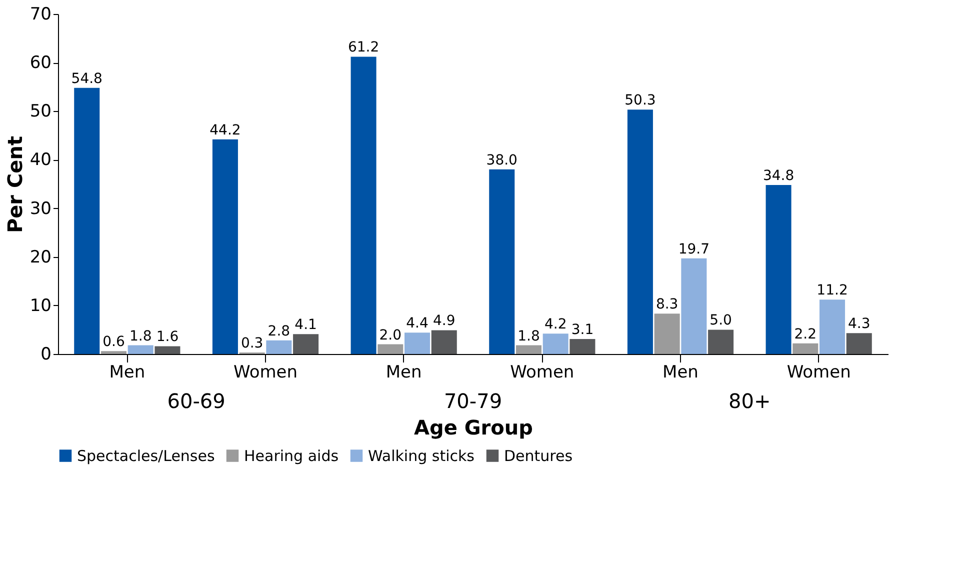  Describe the element at coordinates (41, 63) in the screenshot. I see `y-tick-label: 60` at that location.